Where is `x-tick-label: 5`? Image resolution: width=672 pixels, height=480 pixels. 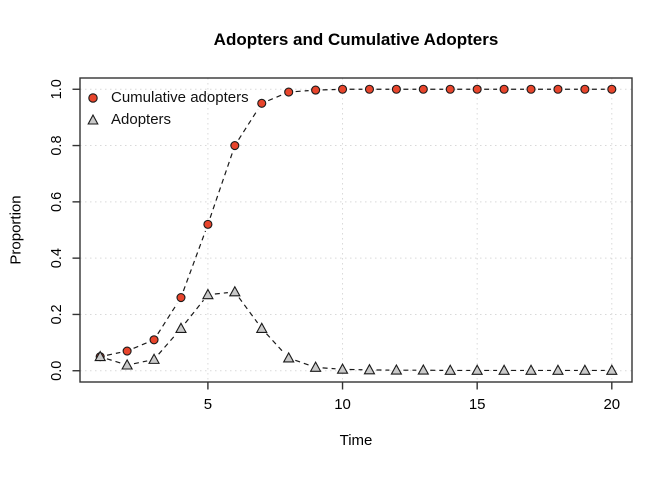
x-tick-label: 5 is located at coordinates (208, 404).